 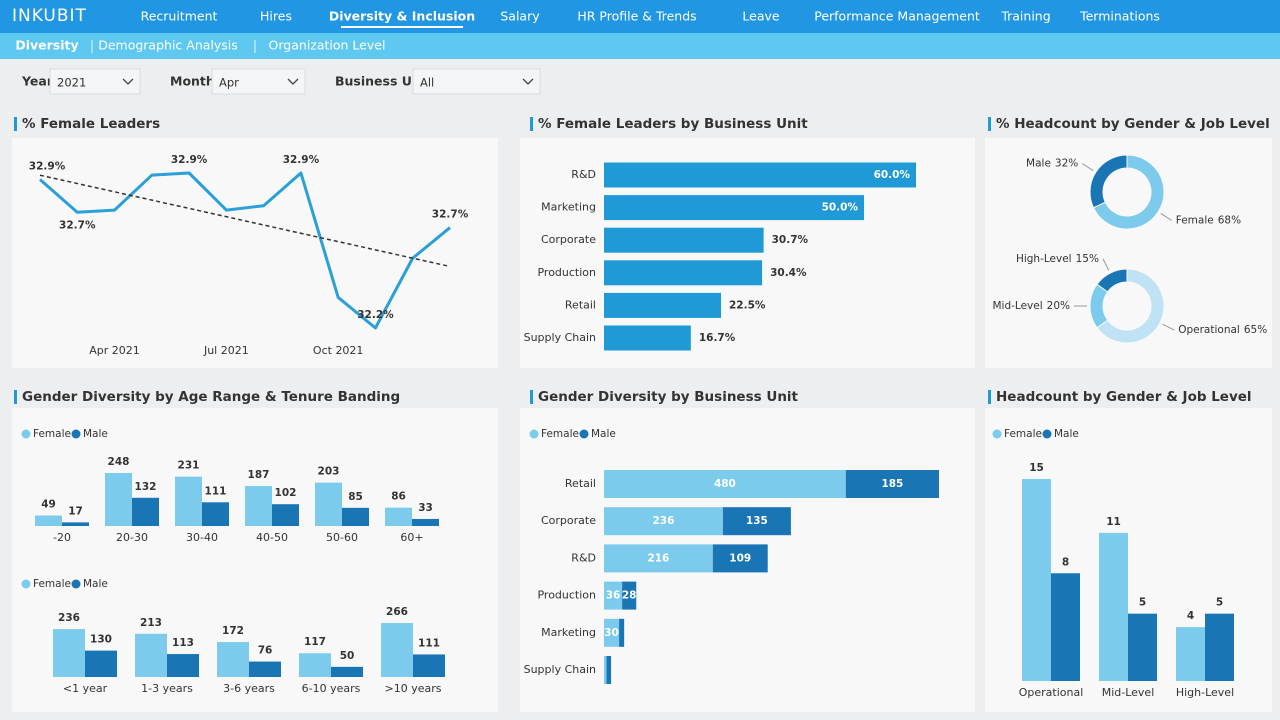 What do you see at coordinates (520, 16) in the screenshot?
I see `nav-tab: Salary` at bounding box center [520, 16].